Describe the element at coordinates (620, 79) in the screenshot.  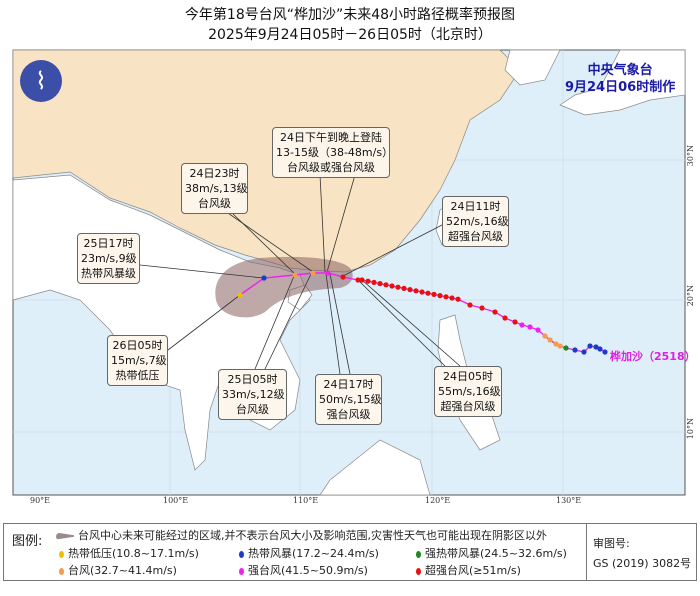
I see `issuer-block: 中央气象台 9月24日06时制作` at that location.